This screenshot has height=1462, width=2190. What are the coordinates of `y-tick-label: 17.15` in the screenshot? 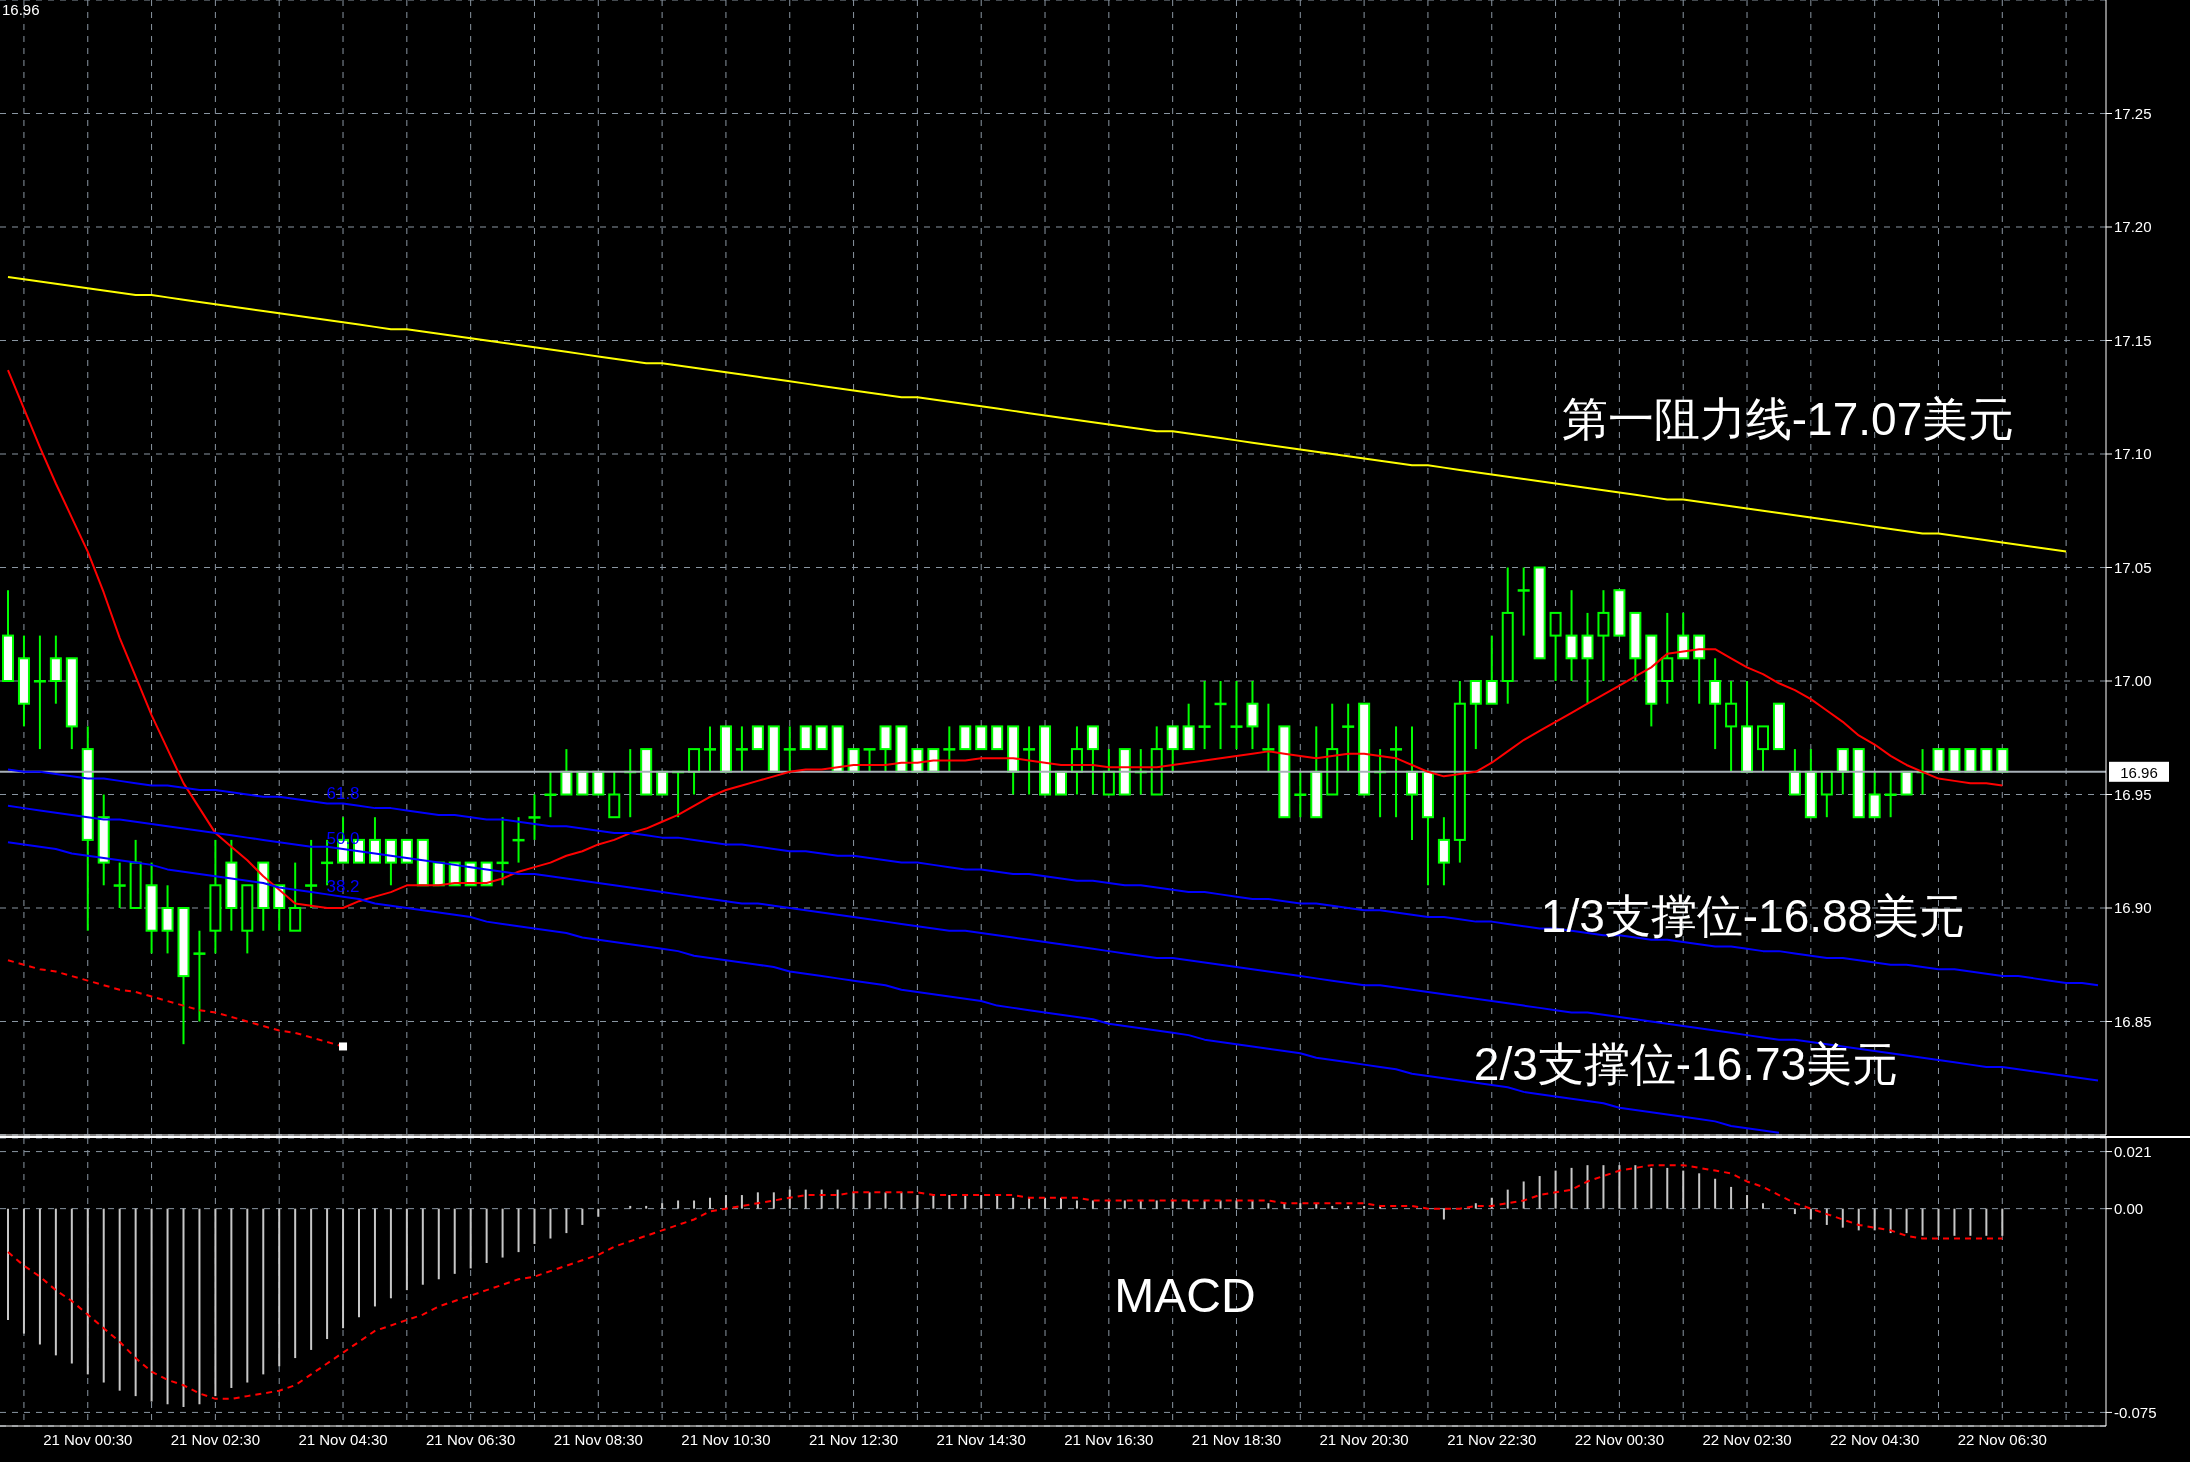 It's located at (2133, 340).